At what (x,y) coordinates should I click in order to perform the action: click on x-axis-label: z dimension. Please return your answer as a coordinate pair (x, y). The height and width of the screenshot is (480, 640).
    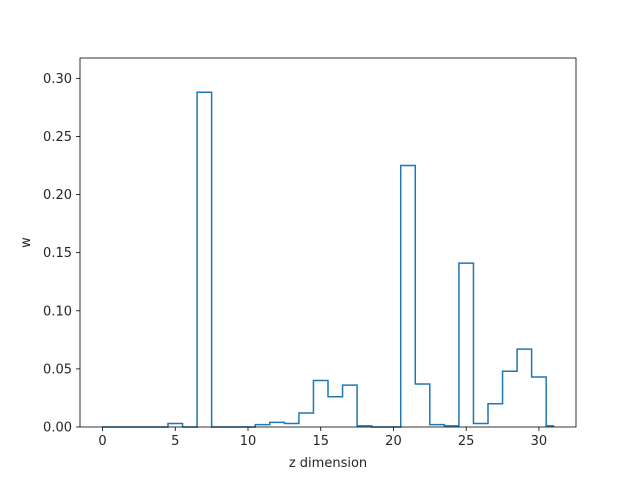
    Looking at the image, I should click on (328, 463).